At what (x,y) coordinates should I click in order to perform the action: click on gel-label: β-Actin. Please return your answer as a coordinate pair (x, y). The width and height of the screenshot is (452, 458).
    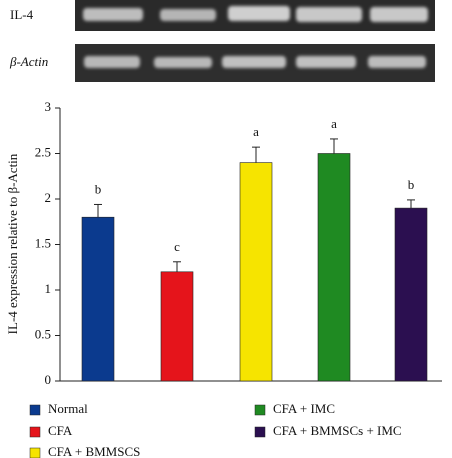
    Looking at the image, I should click on (28, 61).